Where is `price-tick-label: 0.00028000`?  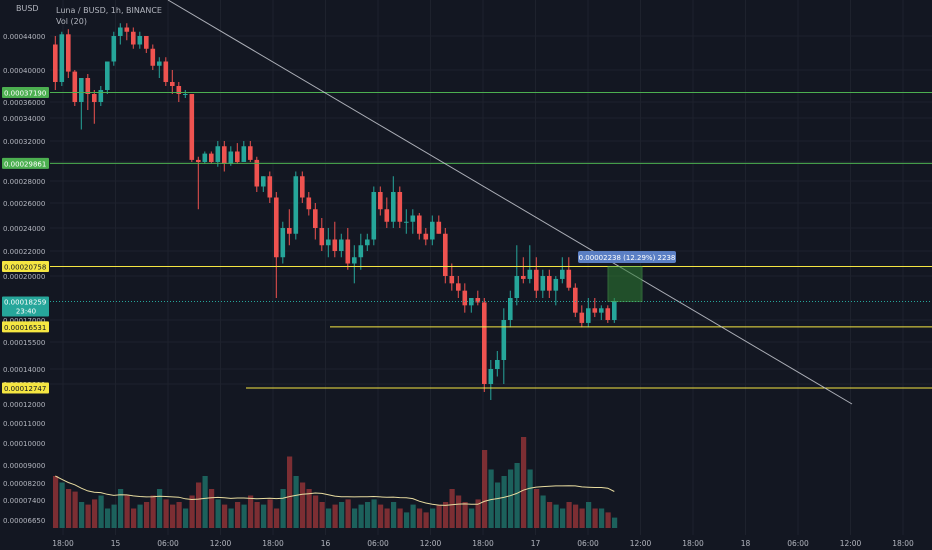 price-tick-label: 0.00028000 is located at coordinates (24, 182).